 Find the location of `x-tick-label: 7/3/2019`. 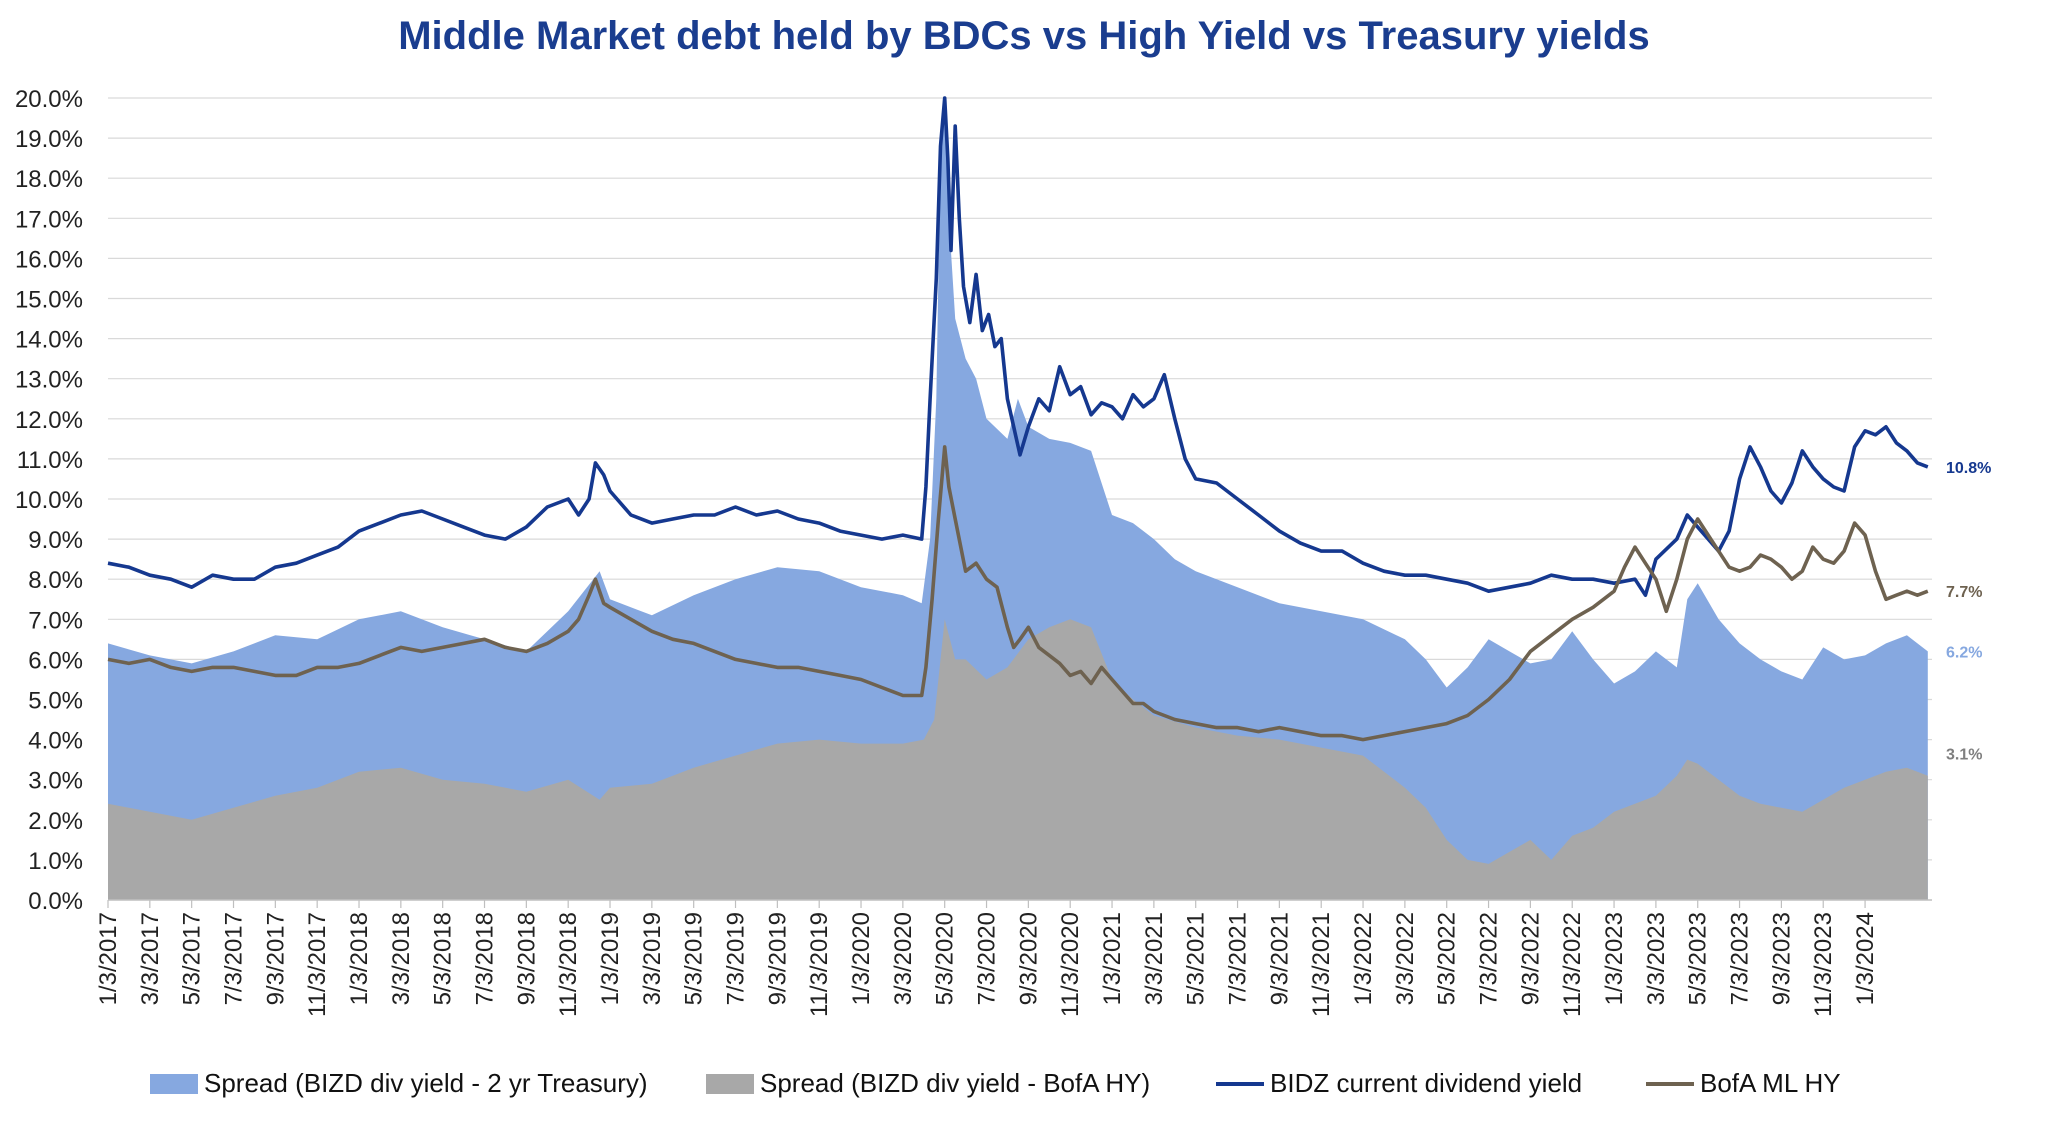

x-tick-label: 7/3/2019 is located at coordinates (736, 958).